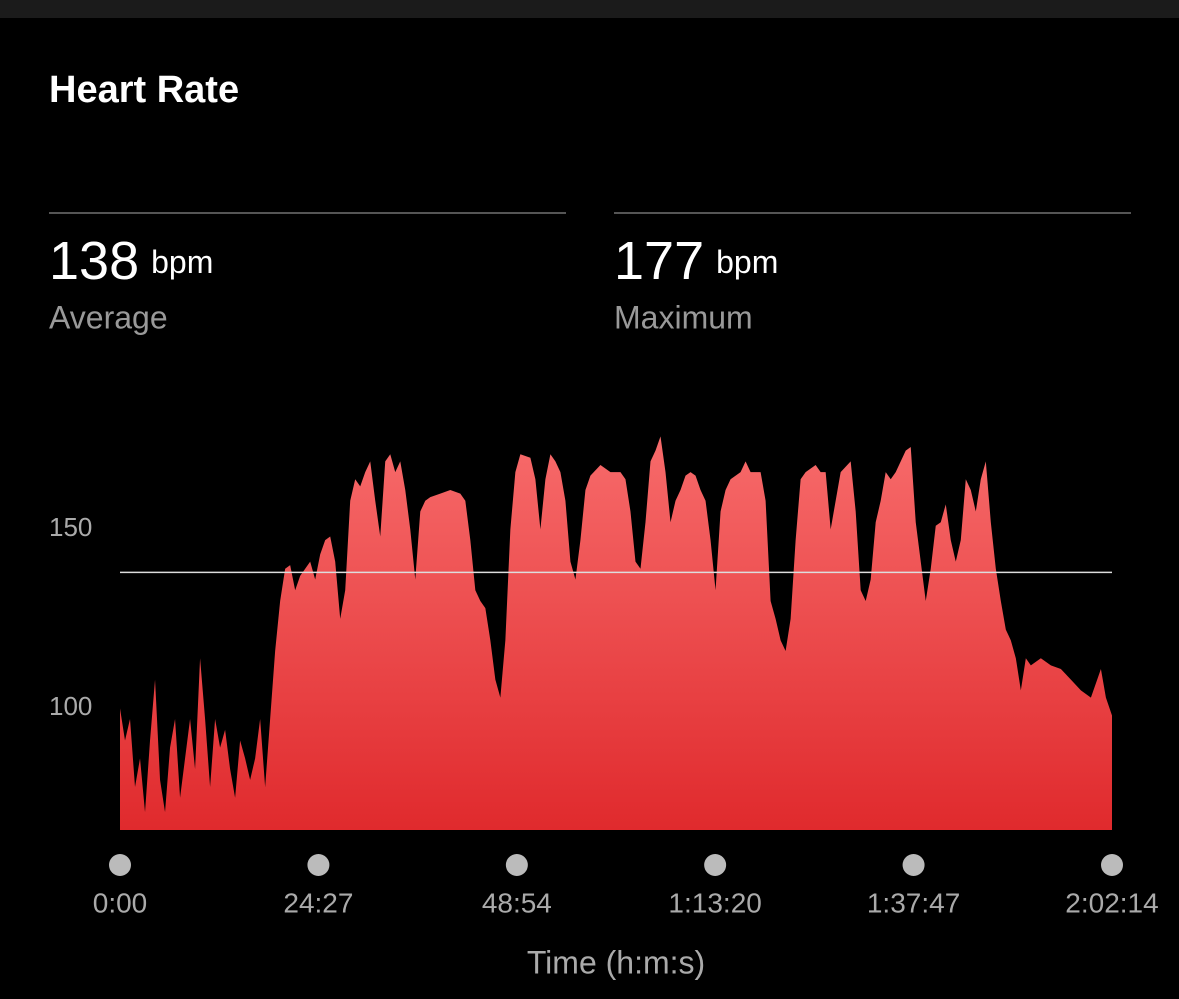 The width and height of the screenshot is (1179, 999). I want to click on stat-average: 138 bpm, so click(131, 261).